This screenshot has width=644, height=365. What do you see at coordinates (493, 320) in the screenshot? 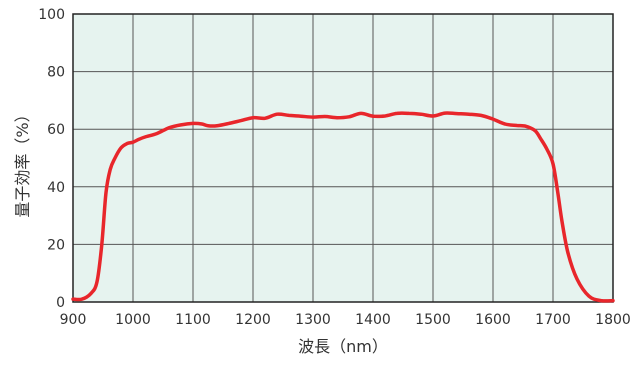
I see `x-tick-label: 1600` at bounding box center [493, 320].